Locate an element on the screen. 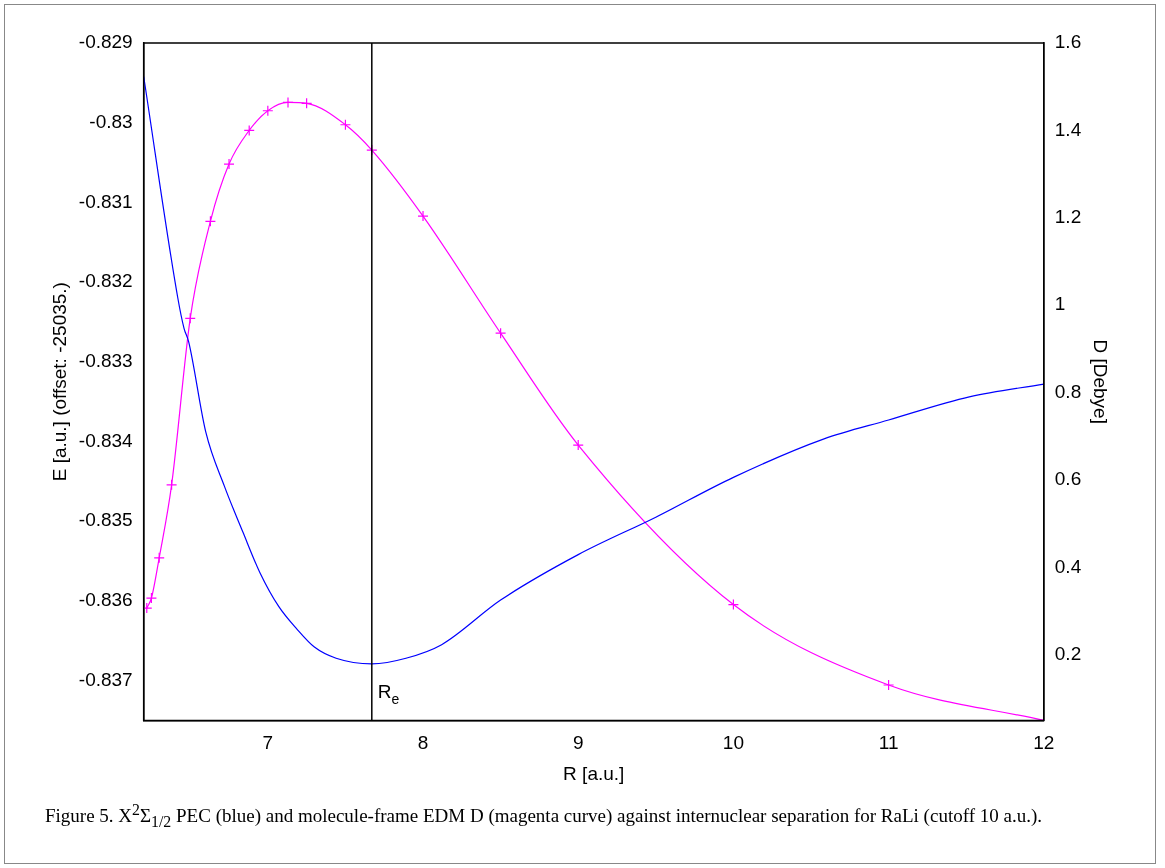  y-tick-label: -0.833 is located at coordinates (105, 361).